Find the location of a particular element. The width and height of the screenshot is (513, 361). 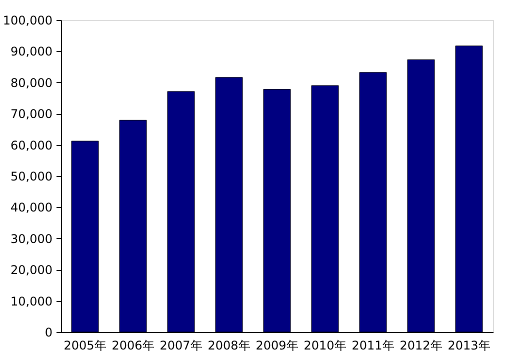

y-tick-label: 50,000 is located at coordinates (31, 177).